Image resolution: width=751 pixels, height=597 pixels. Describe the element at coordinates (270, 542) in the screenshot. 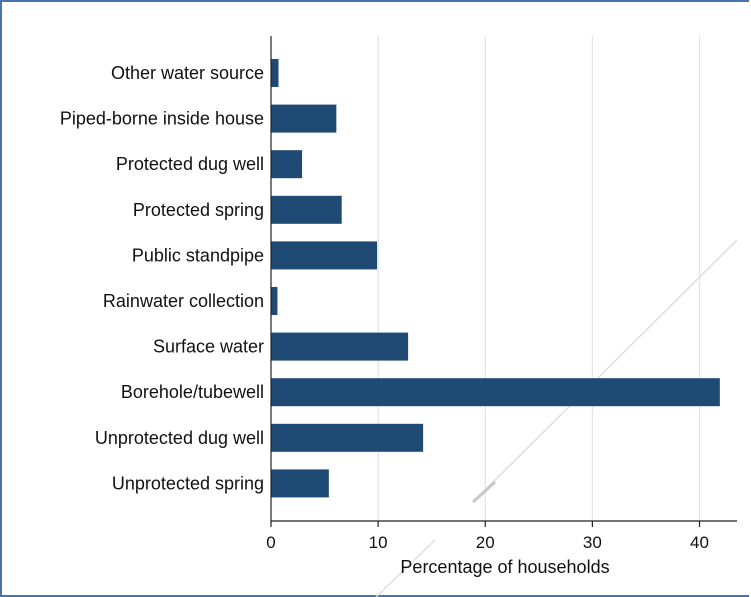

I see `x-tick-label: 0` at that location.